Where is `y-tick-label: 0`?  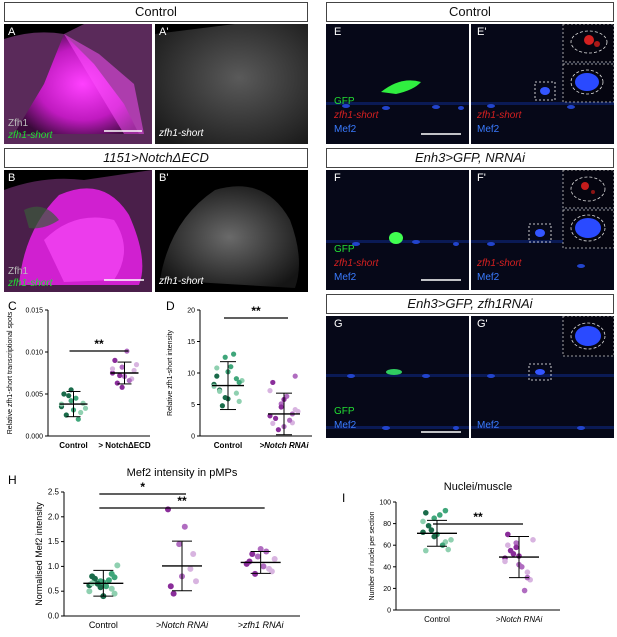 y-tick-label: 0 is located at coordinates (389, 611).